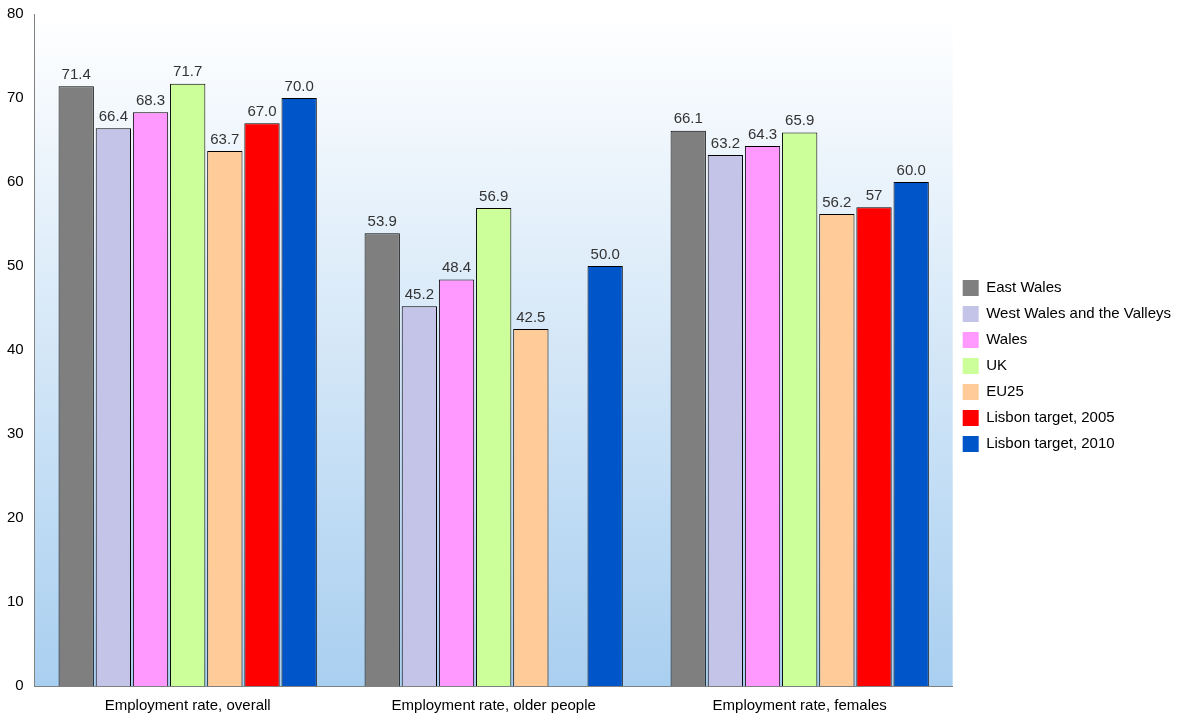 This screenshot has width=1187, height=722. What do you see at coordinates (262, 110) in the screenshot?
I see `data-label: 67.0` at bounding box center [262, 110].